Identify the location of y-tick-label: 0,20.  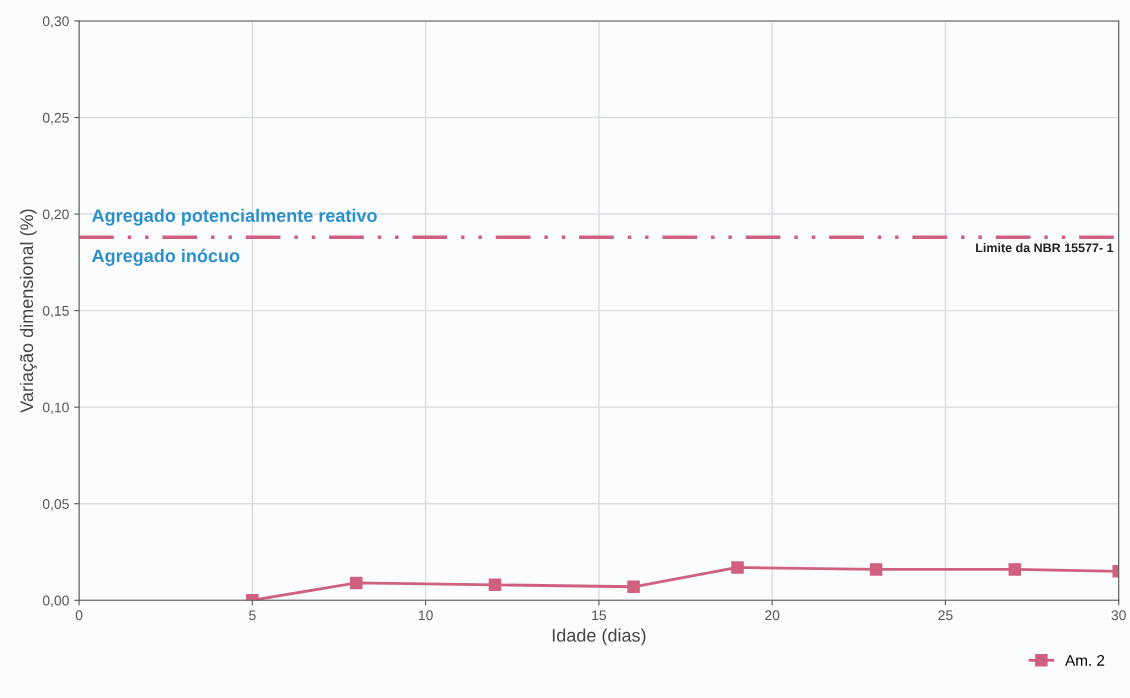
(55, 215).